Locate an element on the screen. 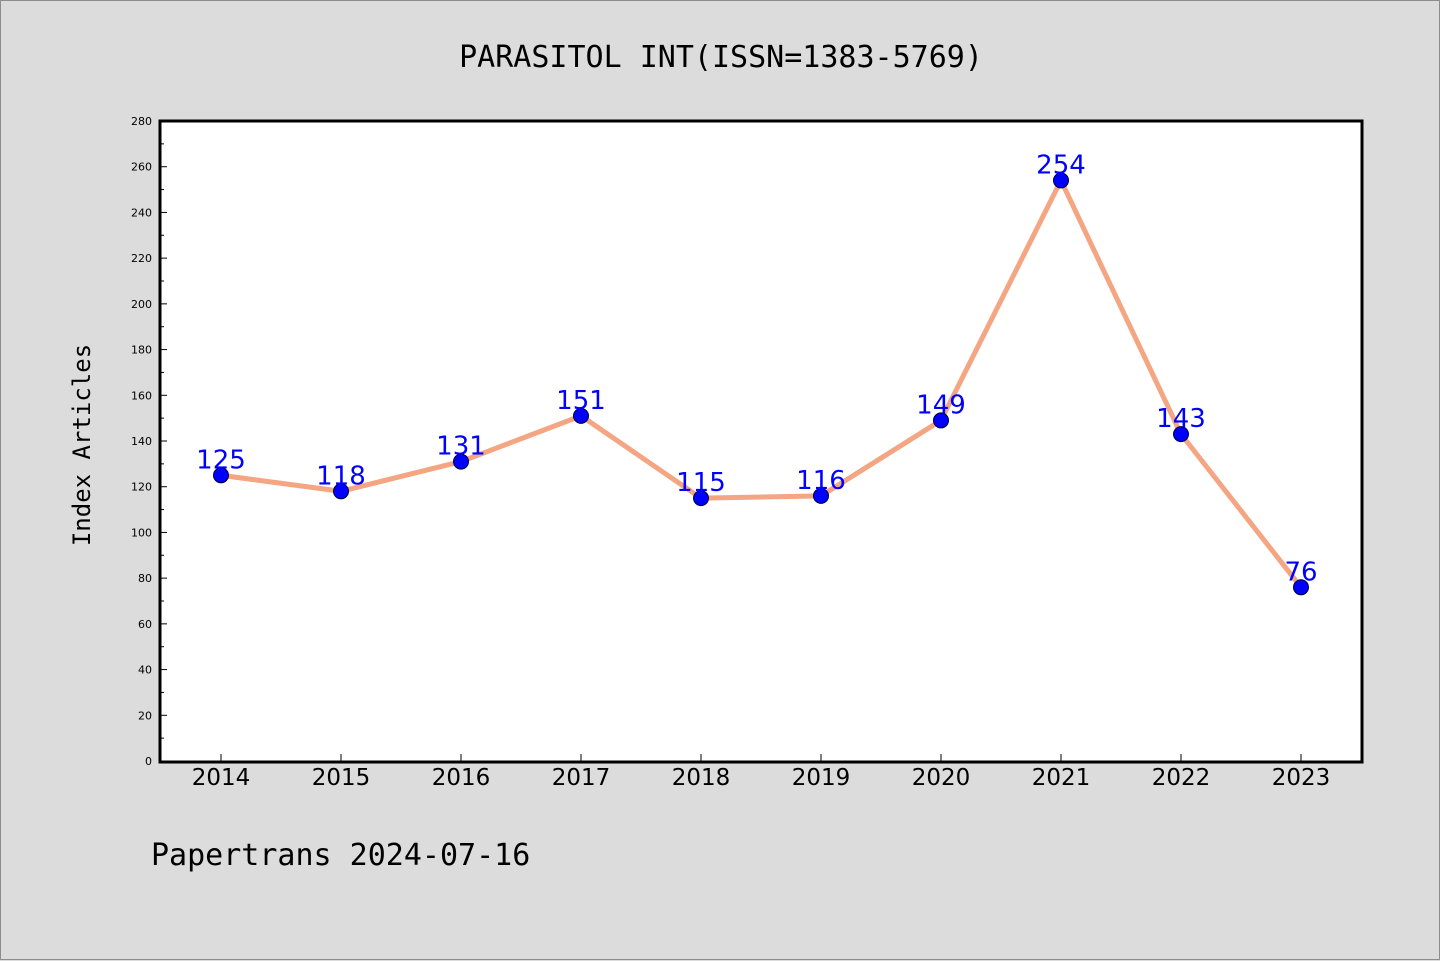  y-tick-label: 260 is located at coordinates (141, 167).